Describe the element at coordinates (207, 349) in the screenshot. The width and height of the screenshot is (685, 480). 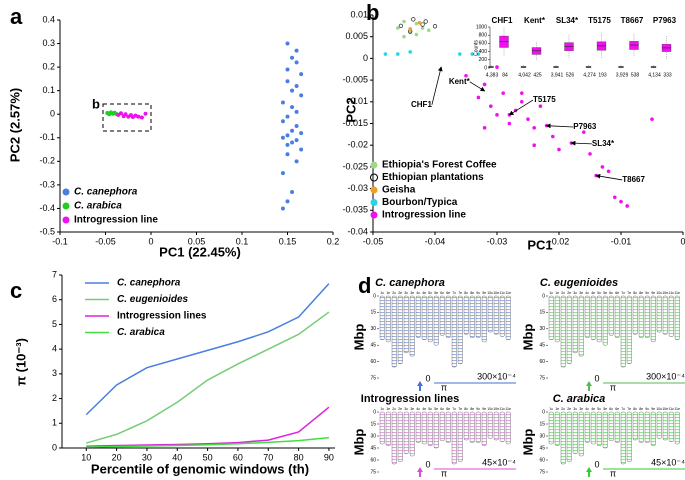
I see `series-line` at that location.